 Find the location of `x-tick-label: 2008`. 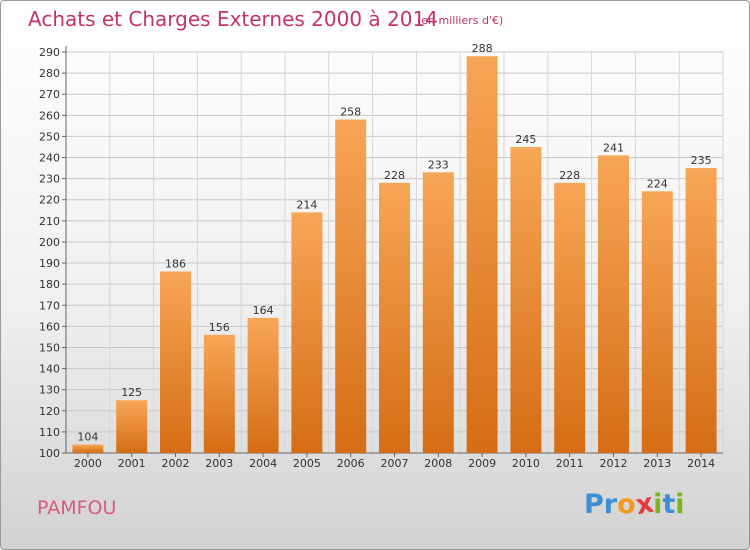

x-tick-label: 2008 is located at coordinates (438, 463).